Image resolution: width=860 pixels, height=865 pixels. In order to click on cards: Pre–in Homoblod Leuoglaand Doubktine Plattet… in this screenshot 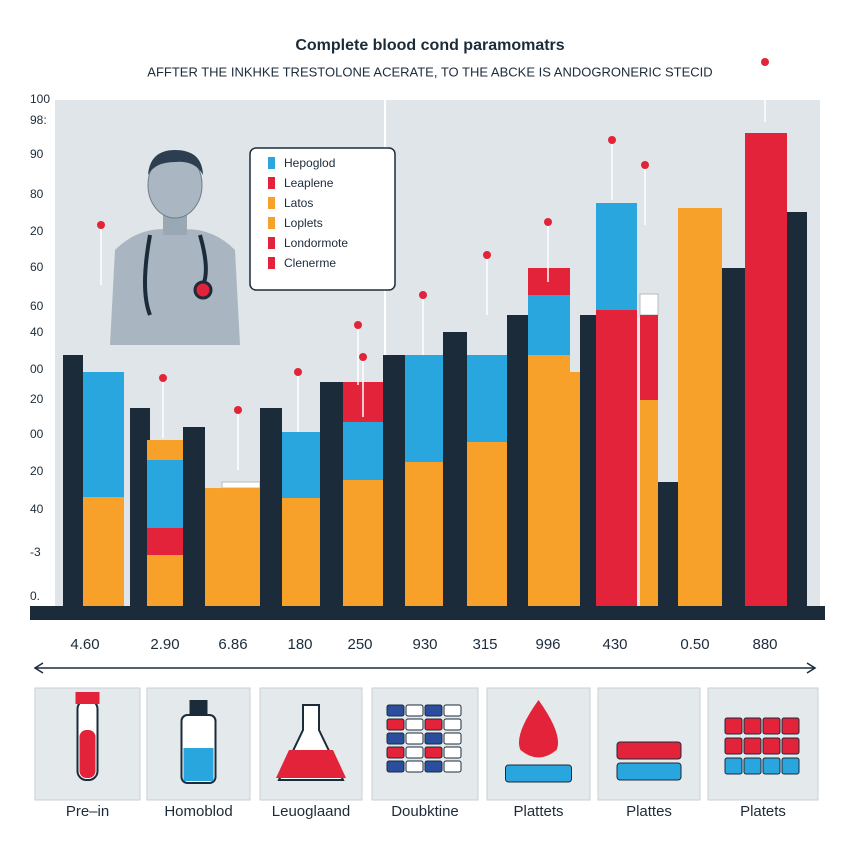, I will do `click(426, 753)`.